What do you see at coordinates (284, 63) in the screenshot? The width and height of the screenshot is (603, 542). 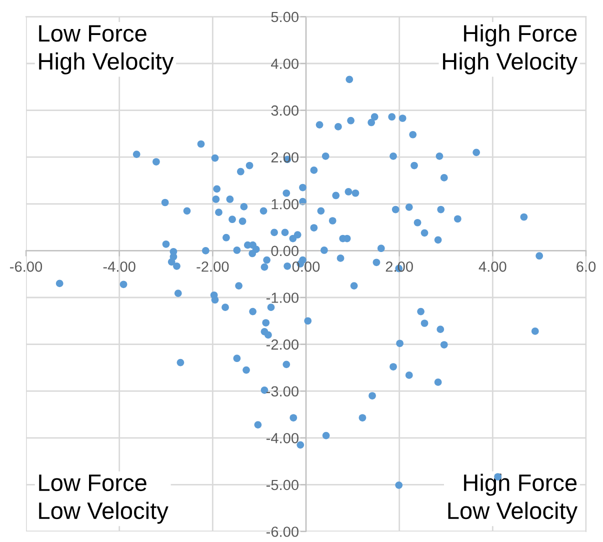 I see `y-tick-label: 4.00` at bounding box center [284, 63].